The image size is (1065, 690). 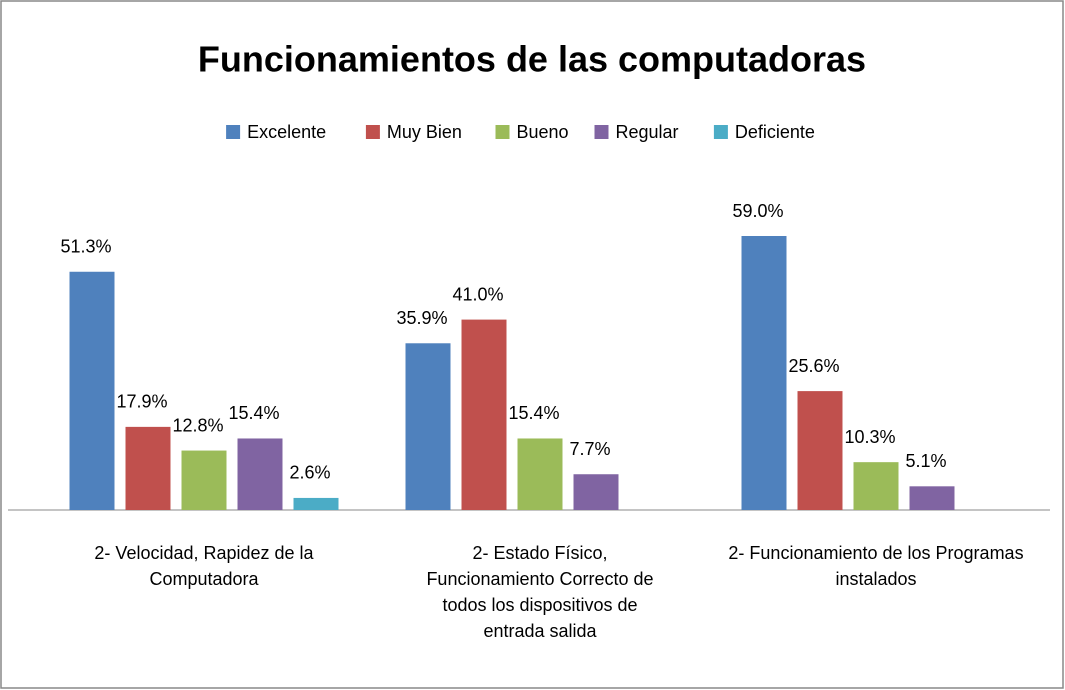 I want to click on chart-title: Funcionamientos de las computadoras, so click(x=532, y=59).